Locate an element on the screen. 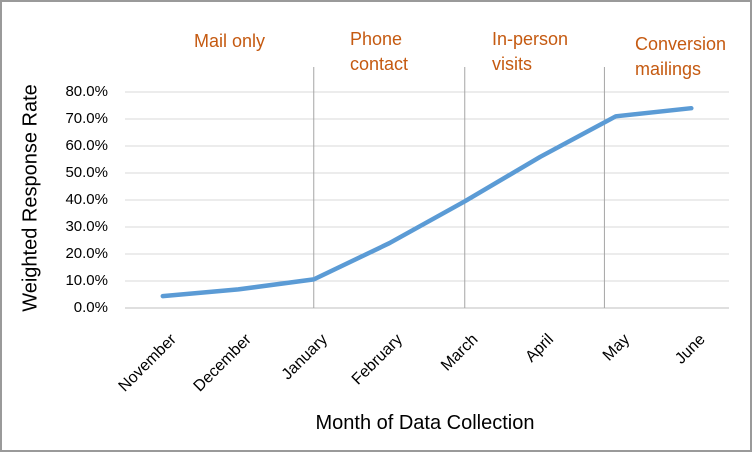  phase-label-line: Mail only is located at coordinates (230, 41).